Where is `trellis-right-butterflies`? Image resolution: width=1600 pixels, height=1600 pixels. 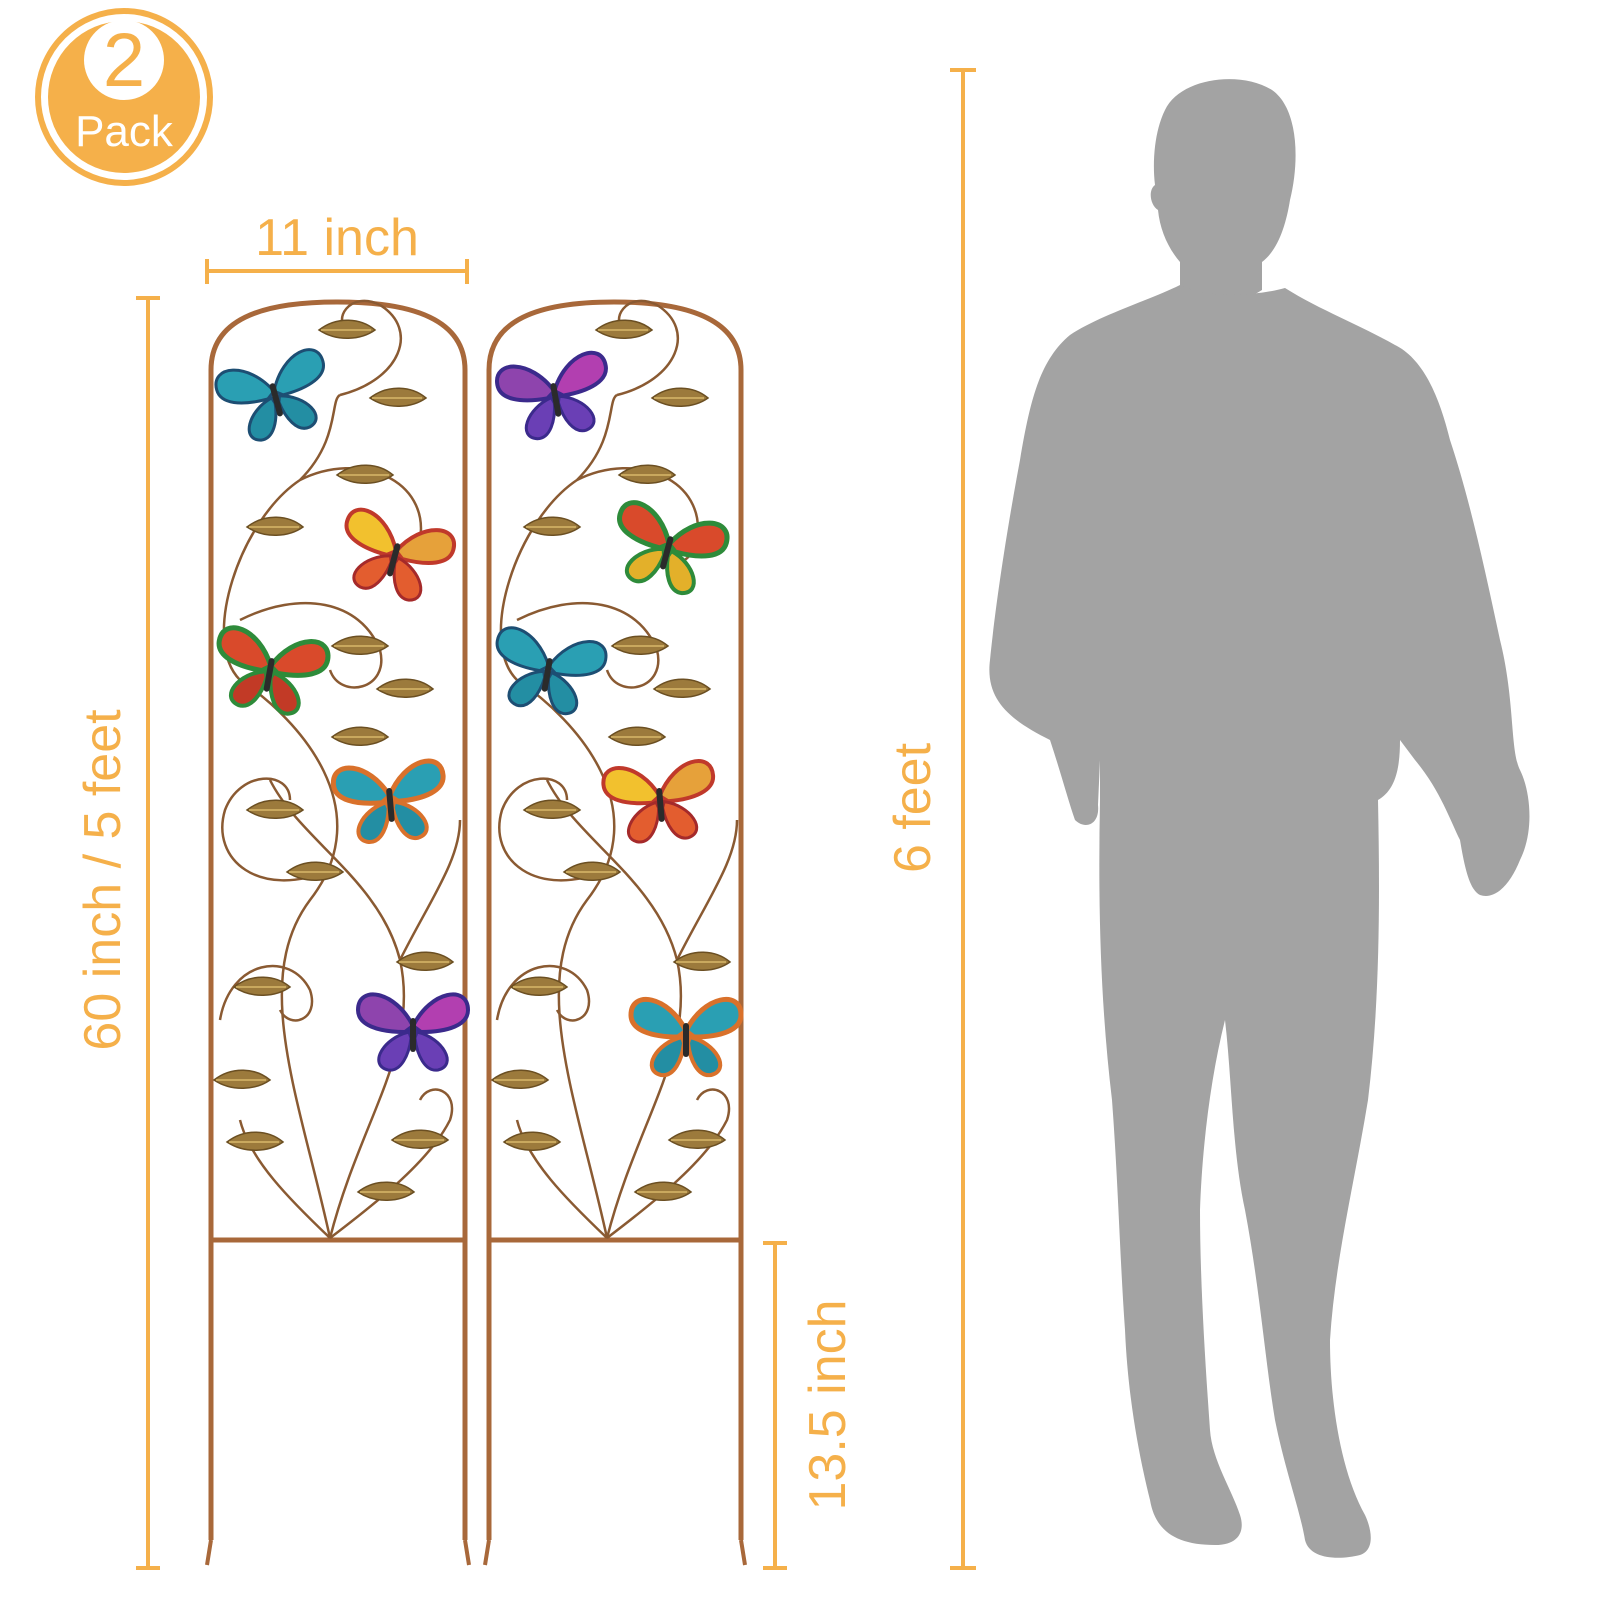 trellis-right-butterflies is located at coordinates (619, 714).